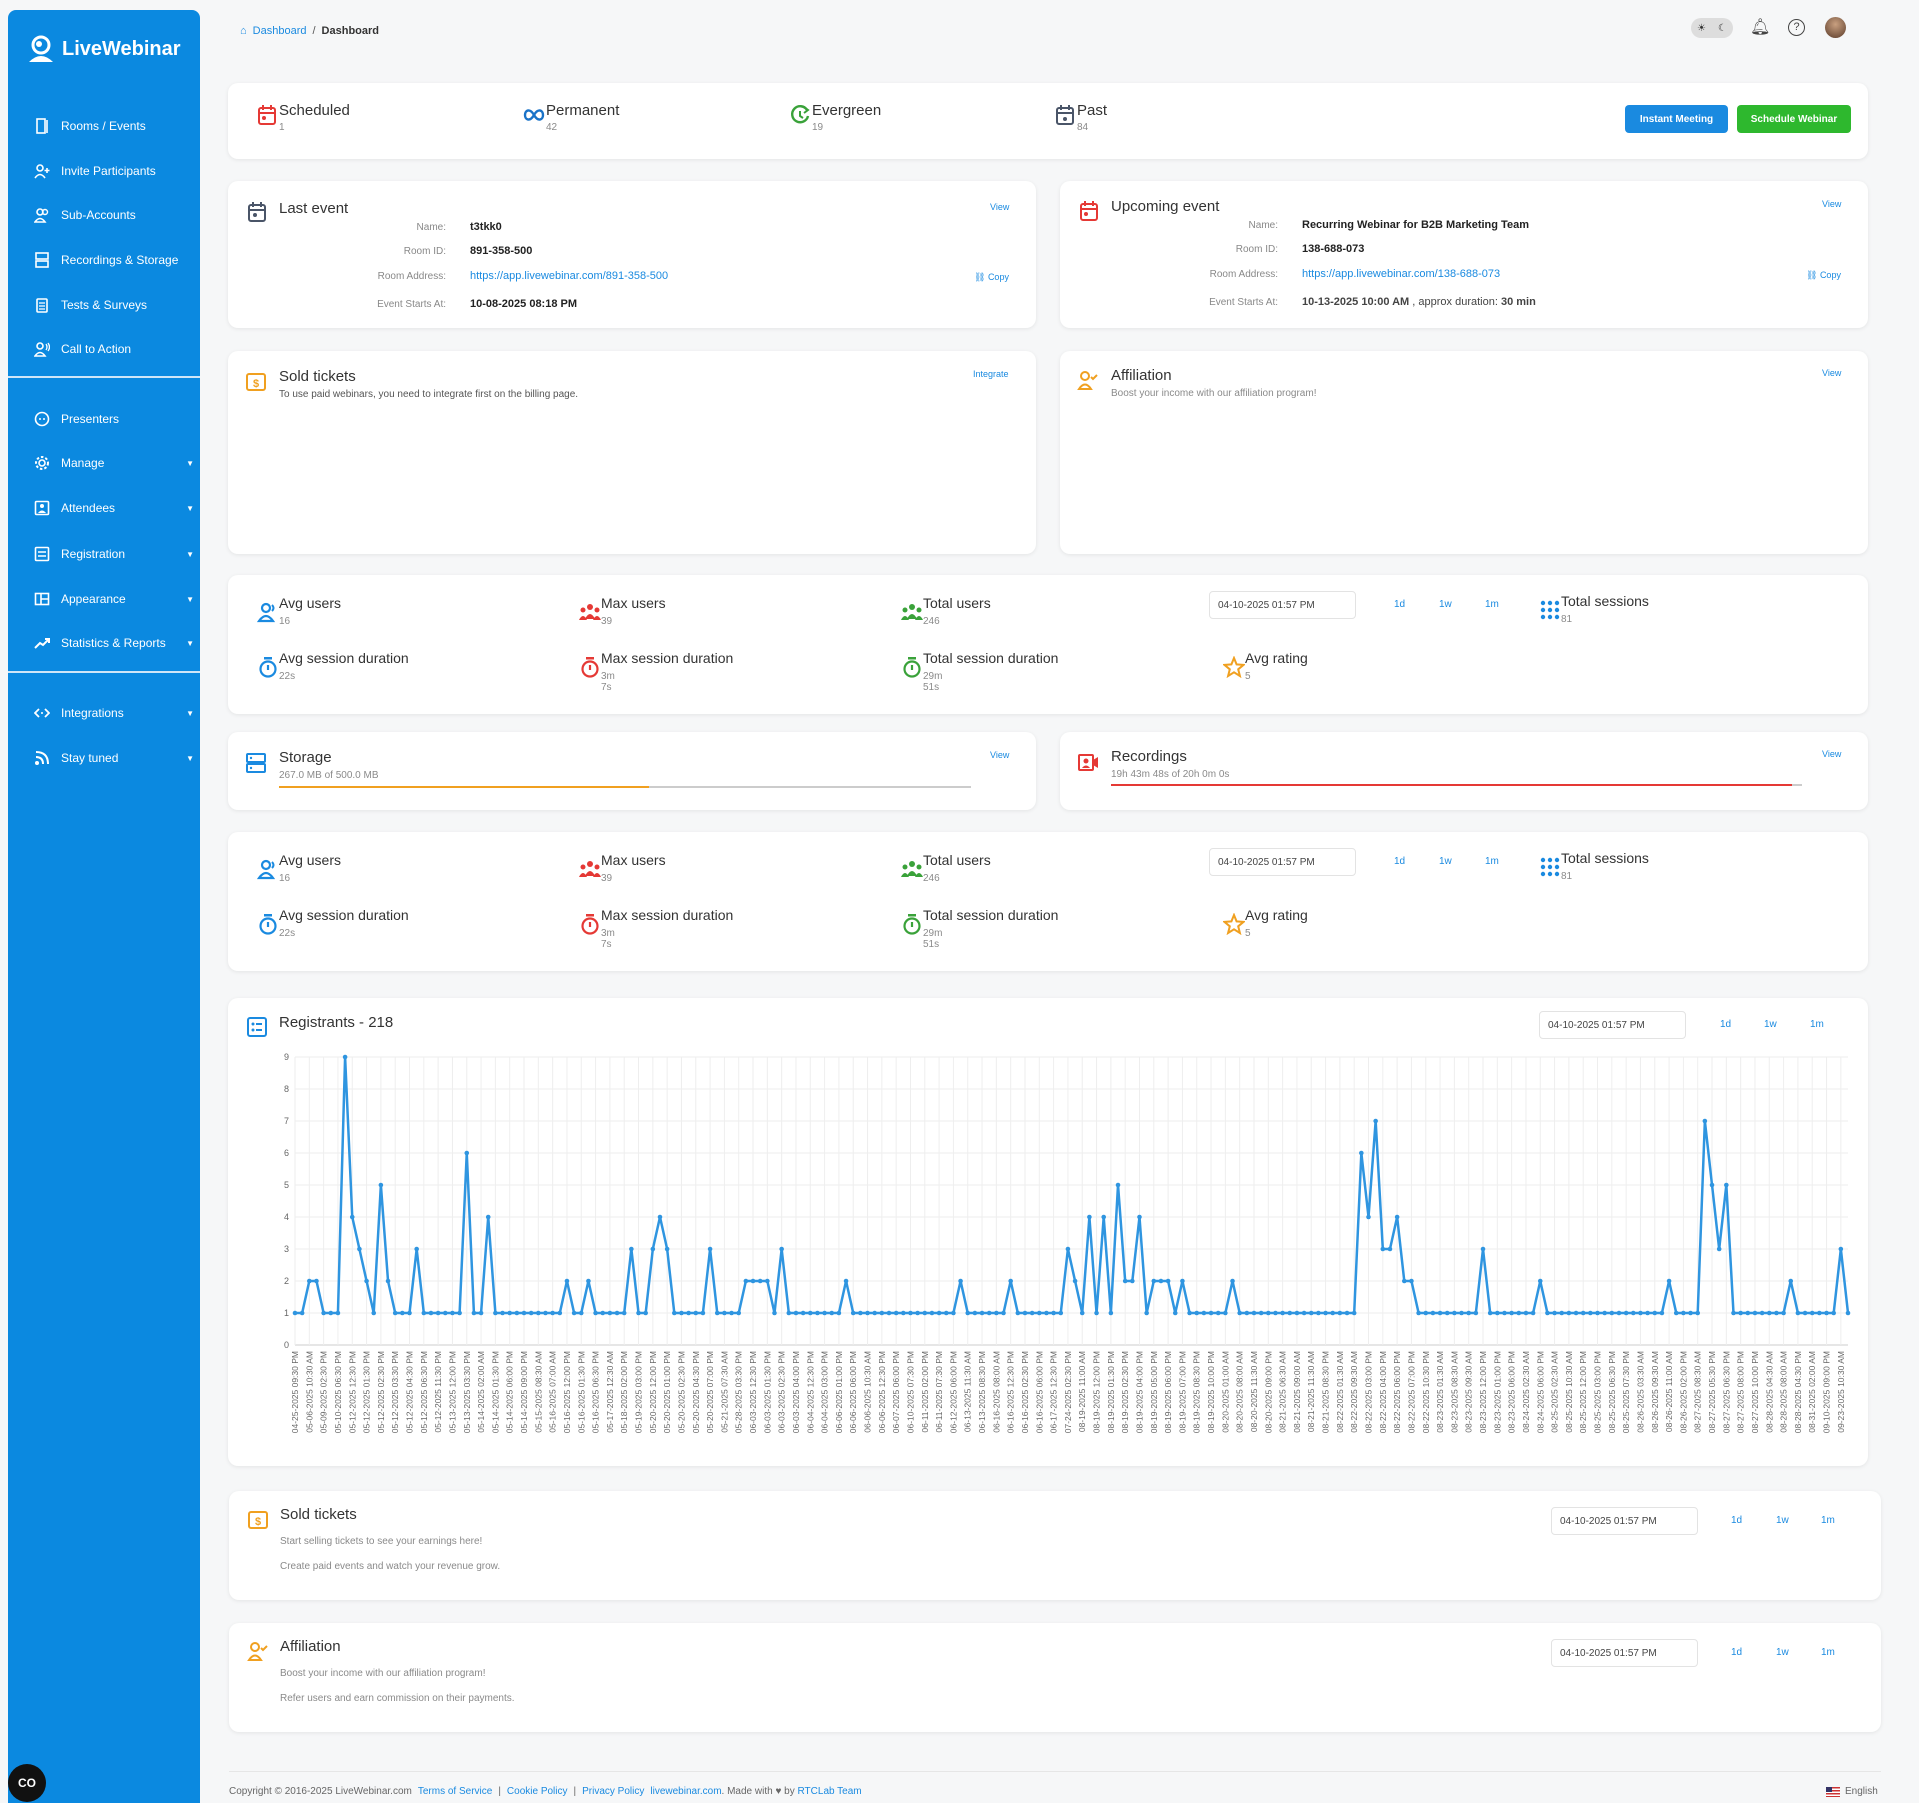 Image resolution: width=1919 pixels, height=1803 pixels. I want to click on y-tick-label: 9, so click(286, 1057).